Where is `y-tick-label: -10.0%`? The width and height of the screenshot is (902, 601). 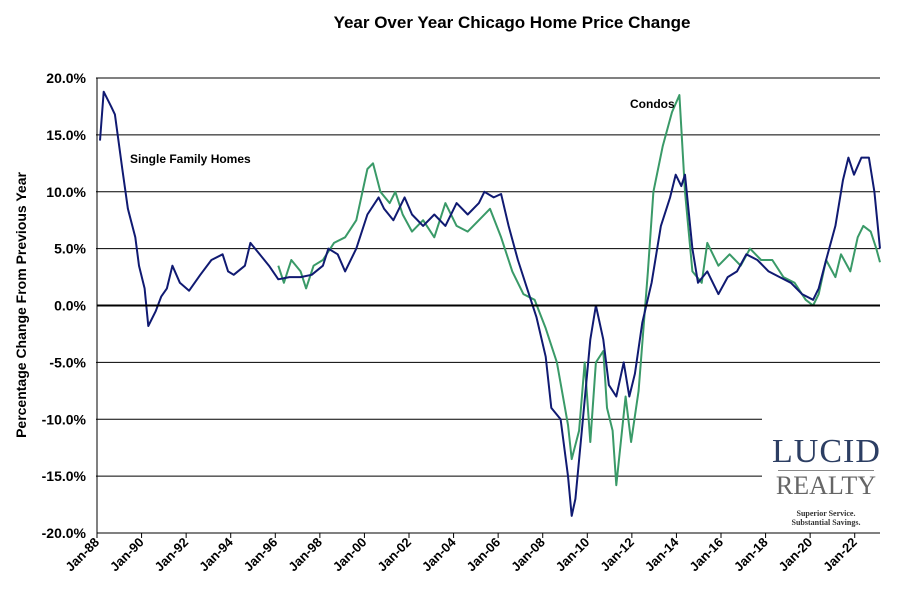 y-tick-label: -10.0% is located at coordinates (64, 419).